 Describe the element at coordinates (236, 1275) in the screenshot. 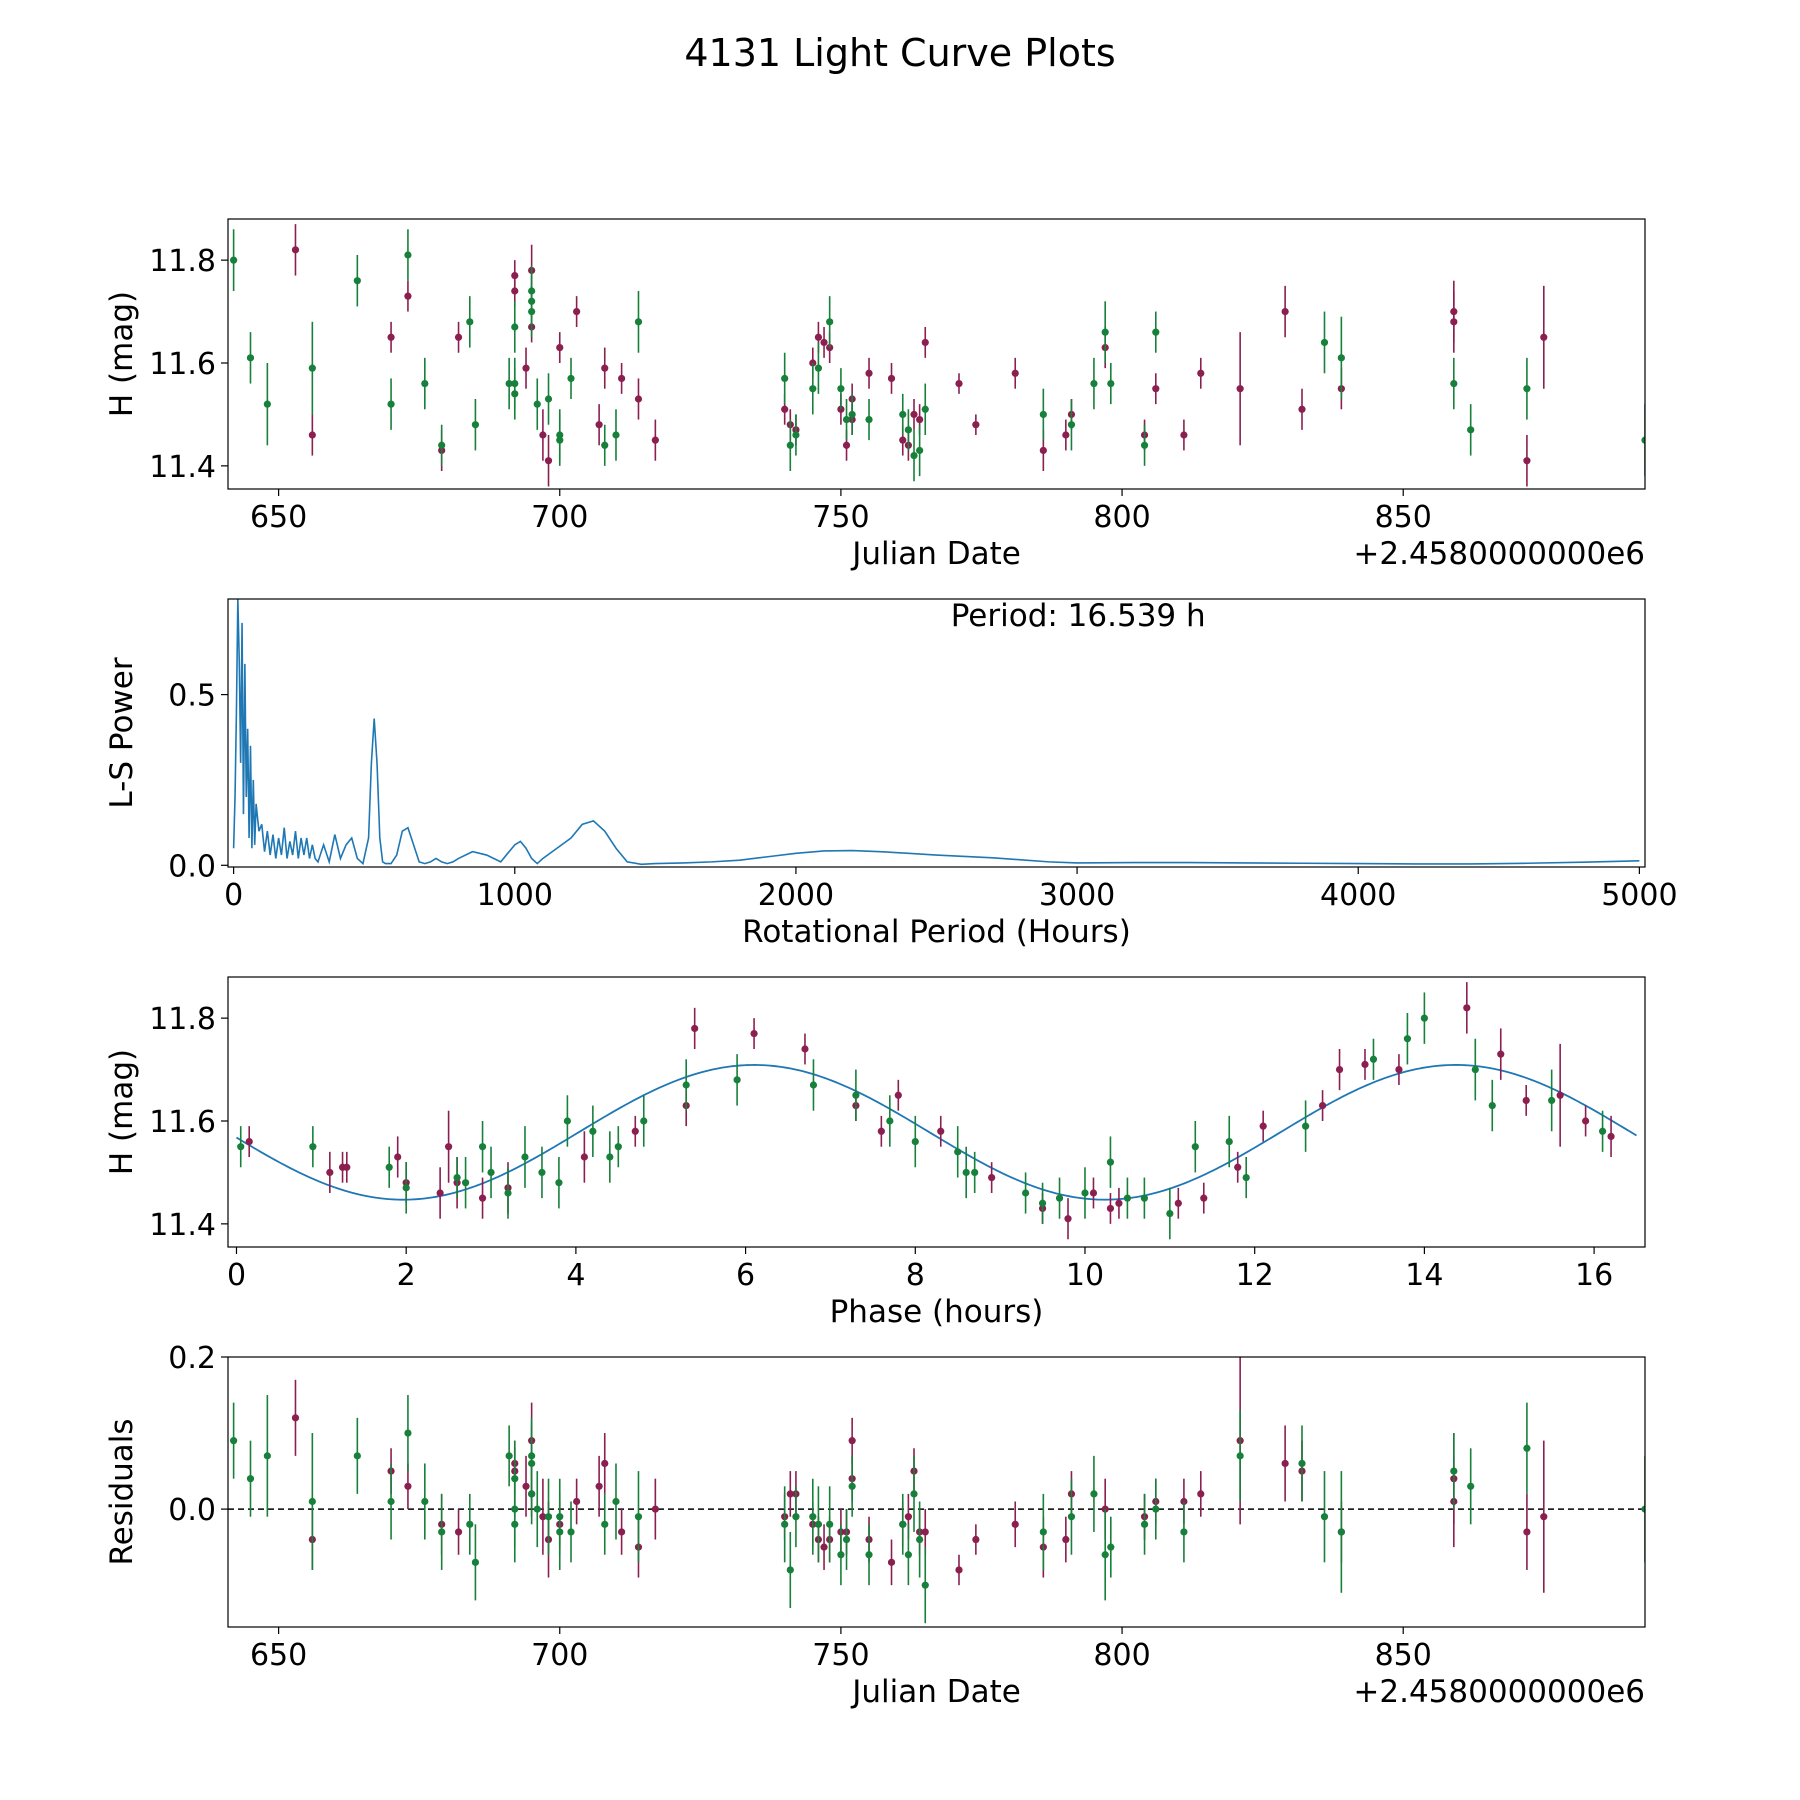

I see `x-tick-label: 0` at that location.